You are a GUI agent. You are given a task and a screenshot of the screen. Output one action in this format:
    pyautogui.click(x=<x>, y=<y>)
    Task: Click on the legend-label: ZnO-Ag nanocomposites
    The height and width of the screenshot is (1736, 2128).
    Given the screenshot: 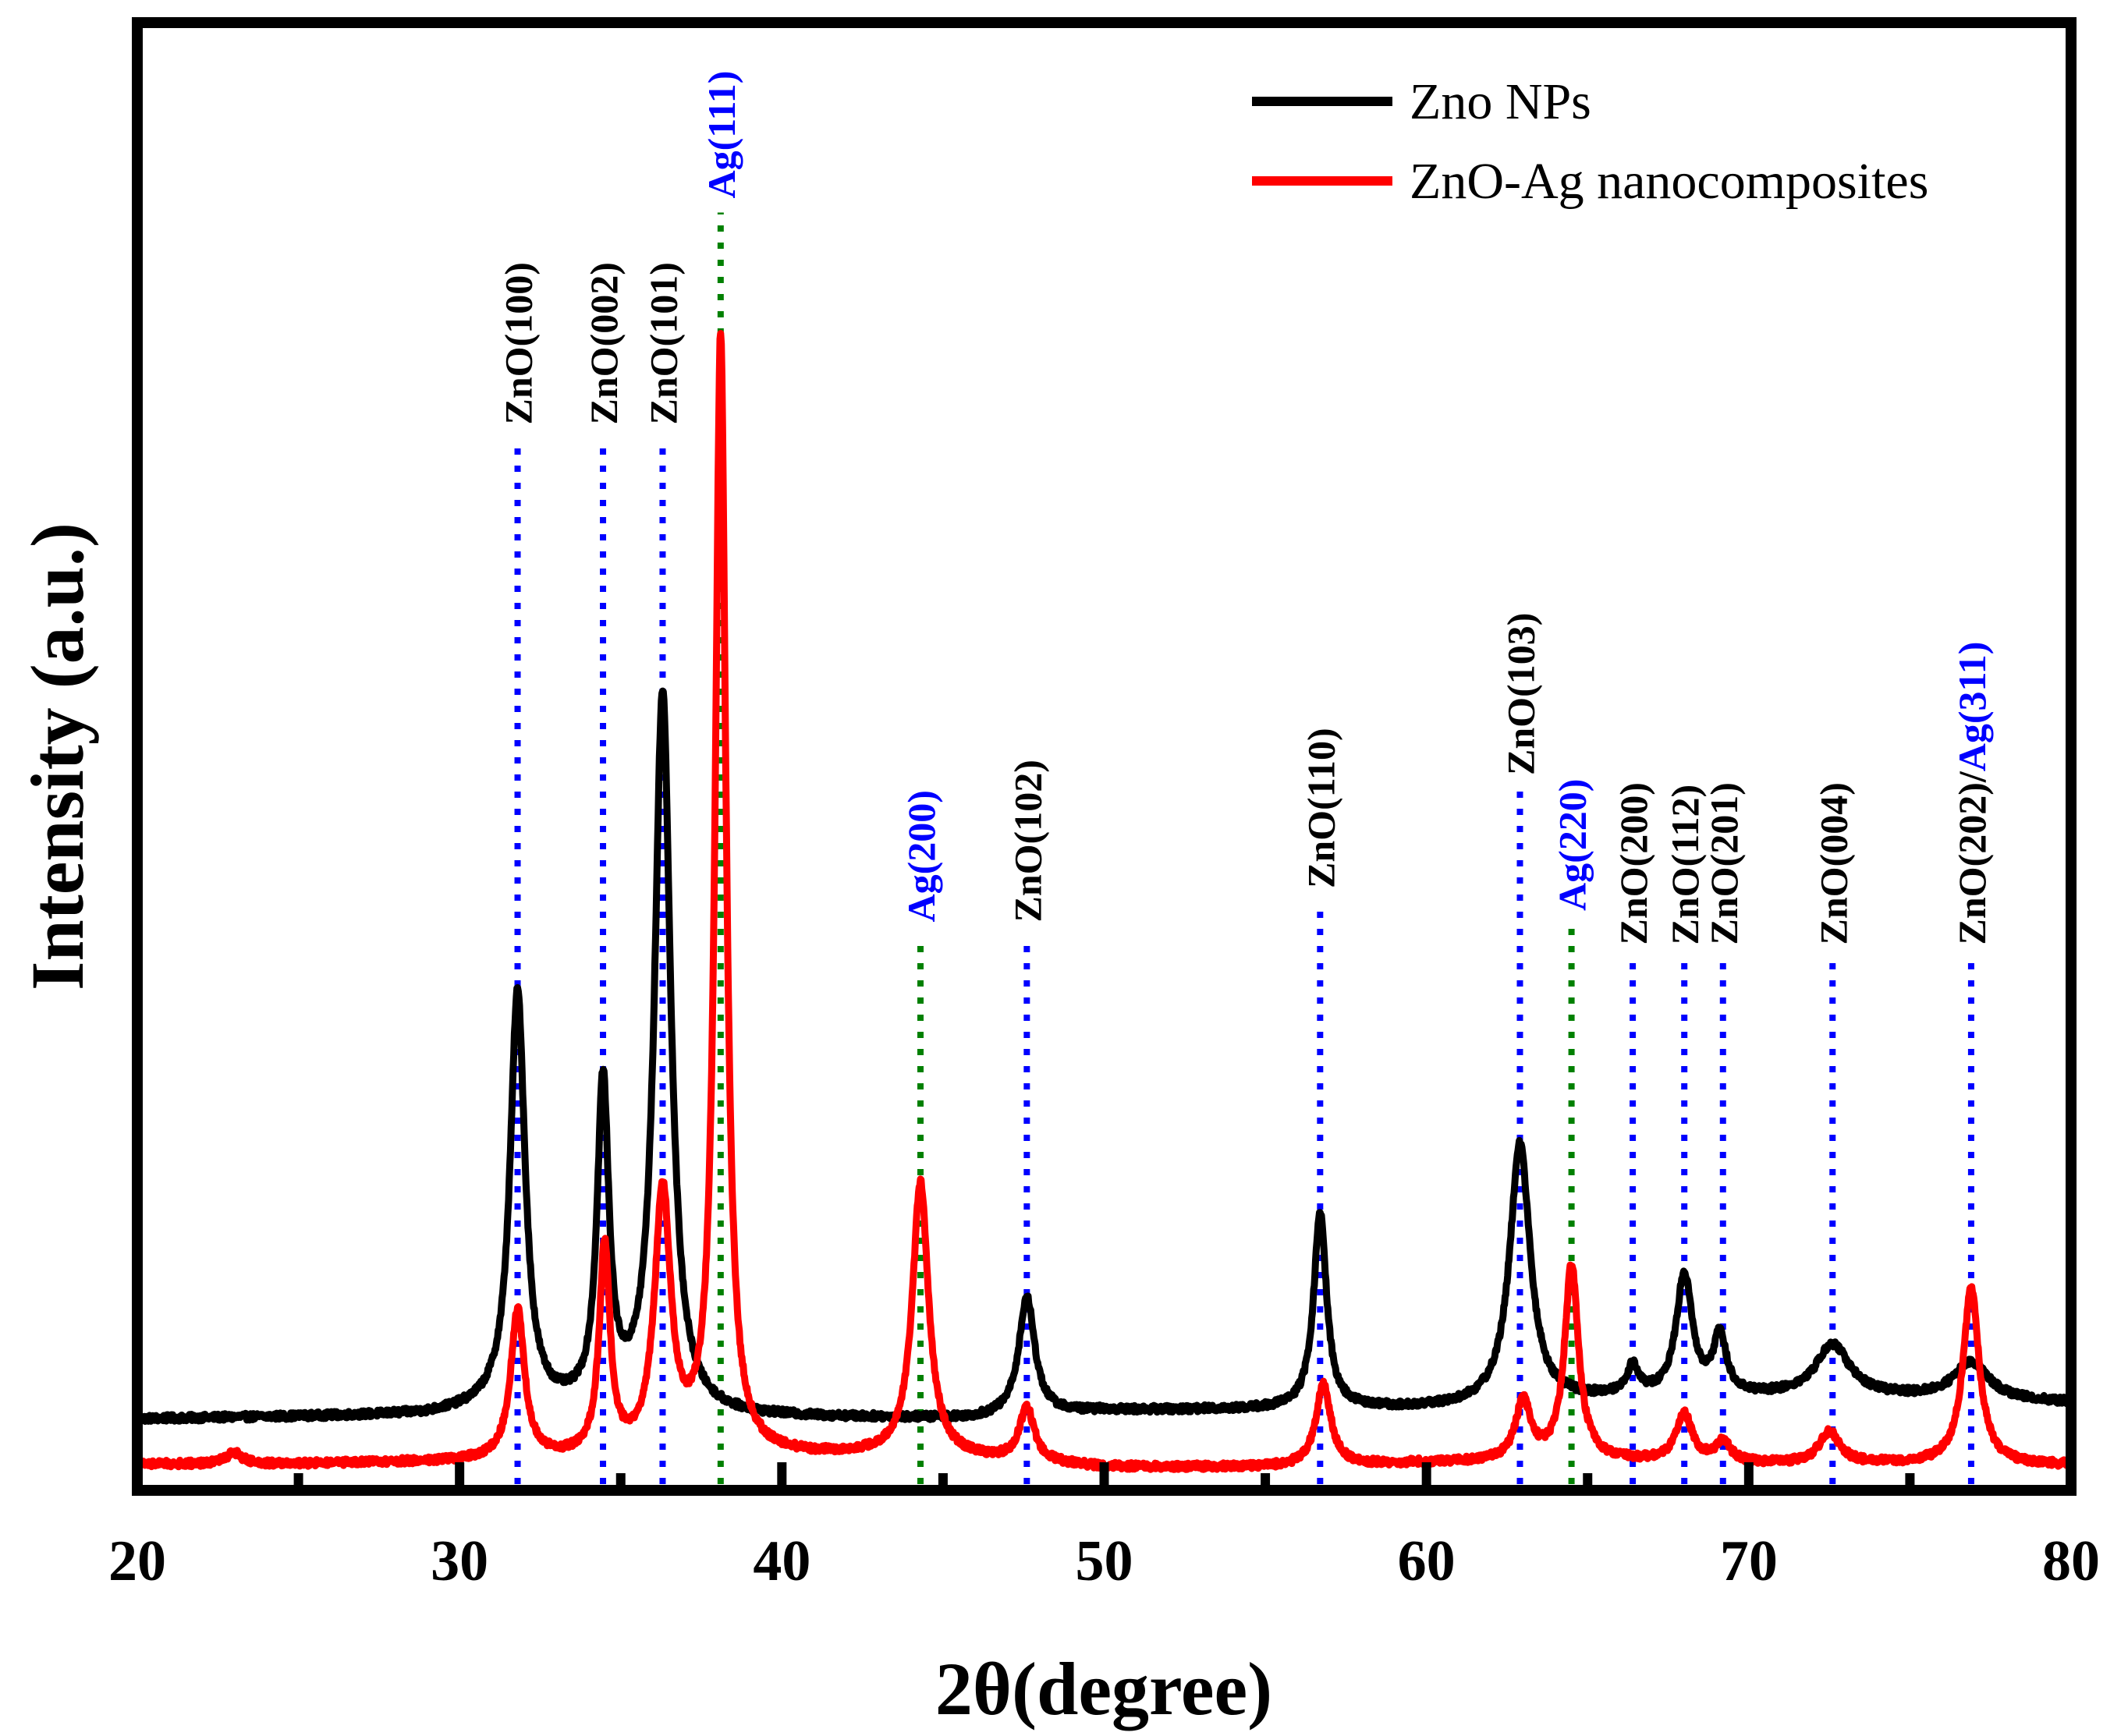 What is the action you would take?
    pyautogui.click(x=1669, y=181)
    